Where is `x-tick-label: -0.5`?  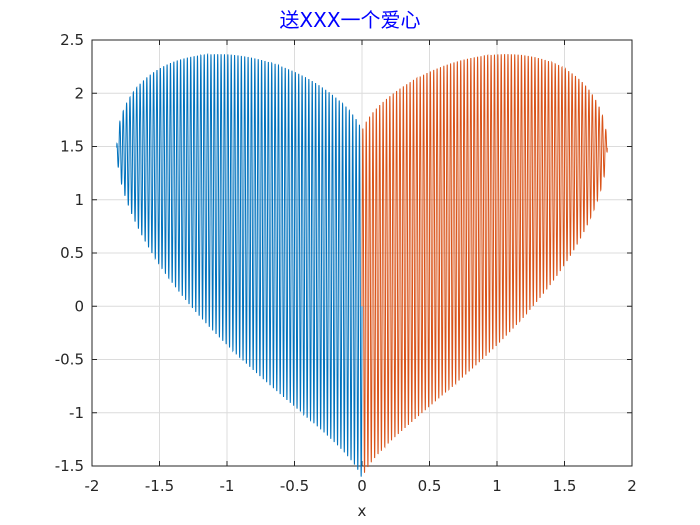
x-tick-label: -0.5 is located at coordinates (294, 486).